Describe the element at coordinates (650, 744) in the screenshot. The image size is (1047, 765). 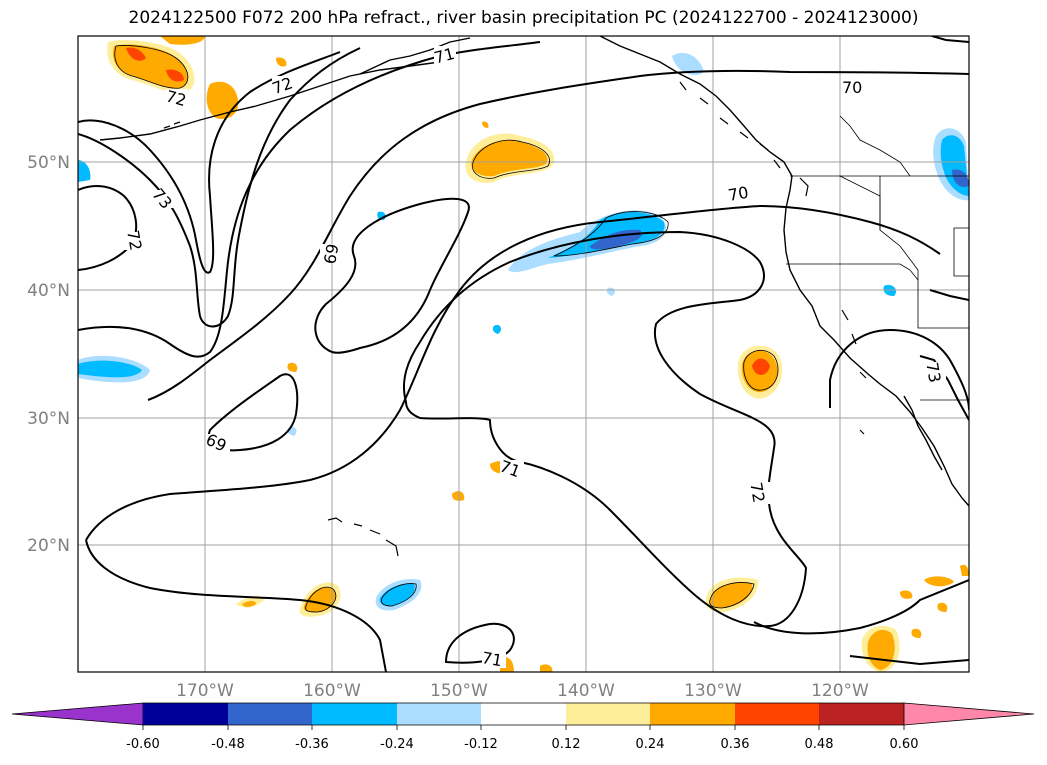
I see `colorbar-tick-label: 0.24` at that location.